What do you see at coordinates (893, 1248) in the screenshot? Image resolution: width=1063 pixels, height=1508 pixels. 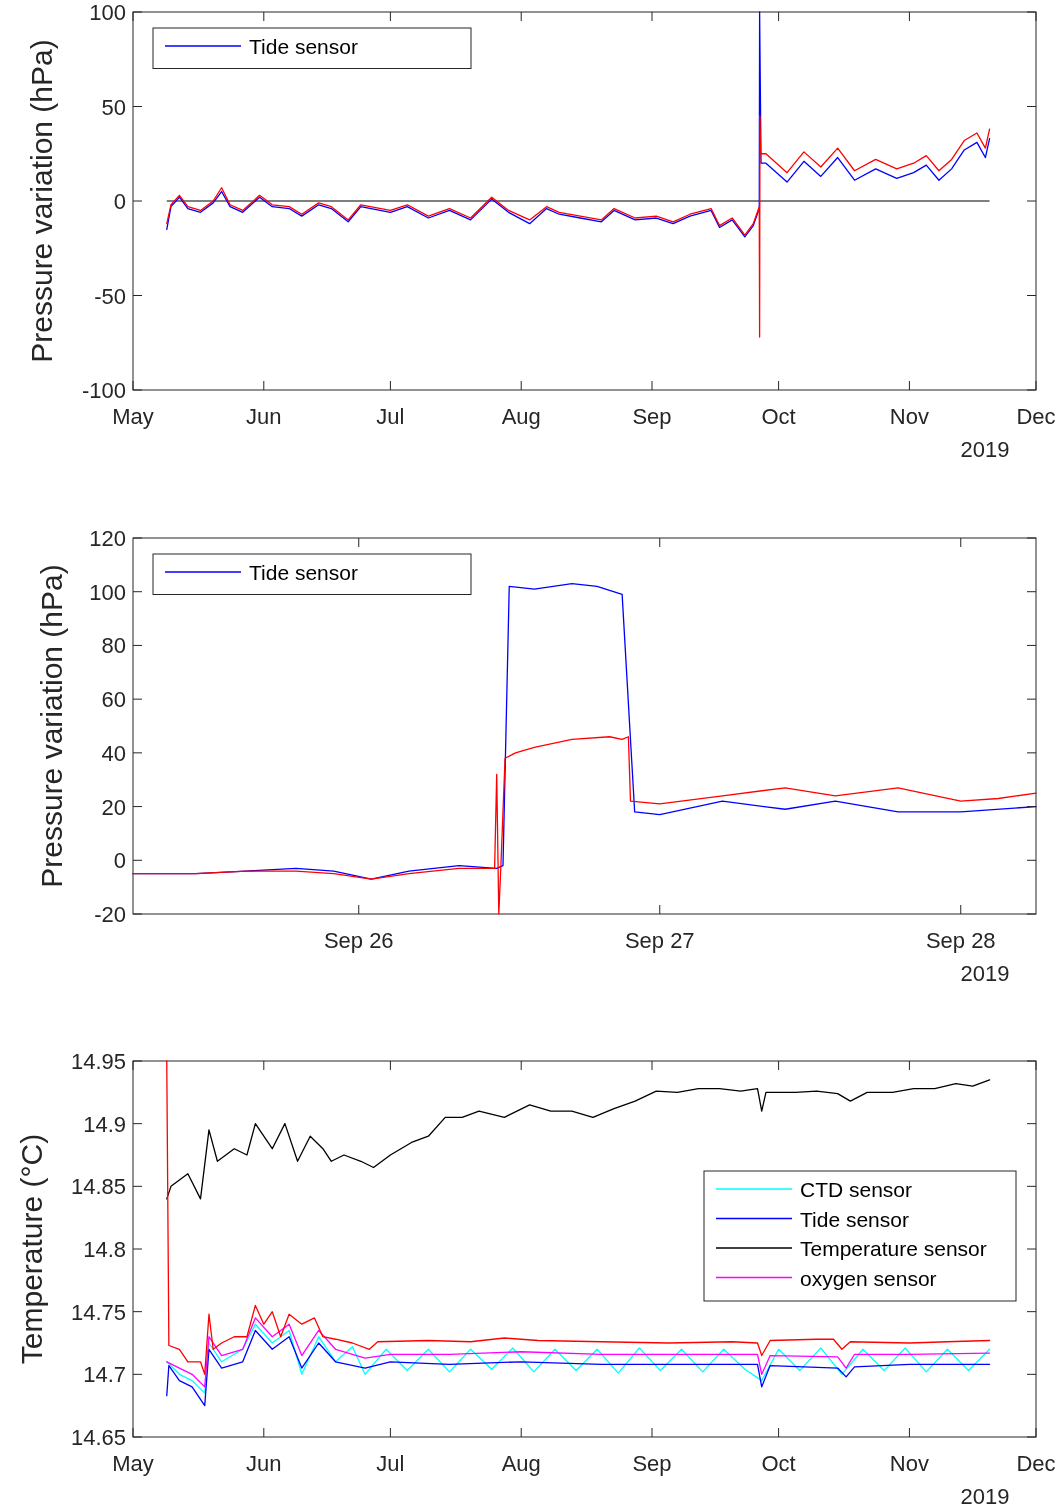 I see `legend-label: Temperature sensor` at bounding box center [893, 1248].